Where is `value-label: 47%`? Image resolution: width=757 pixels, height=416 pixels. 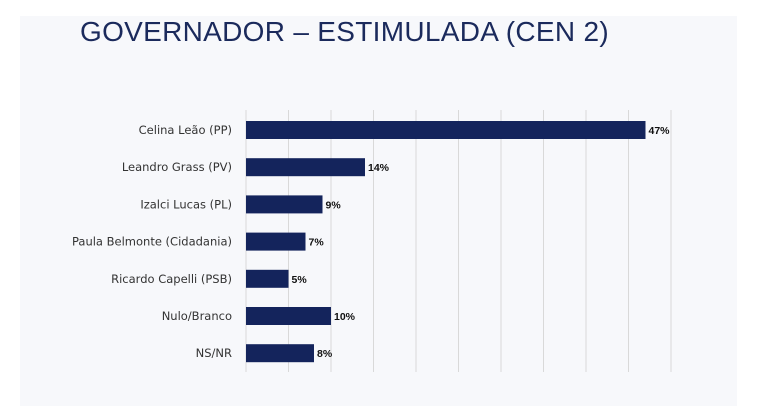
value-label: 47% is located at coordinates (660, 131).